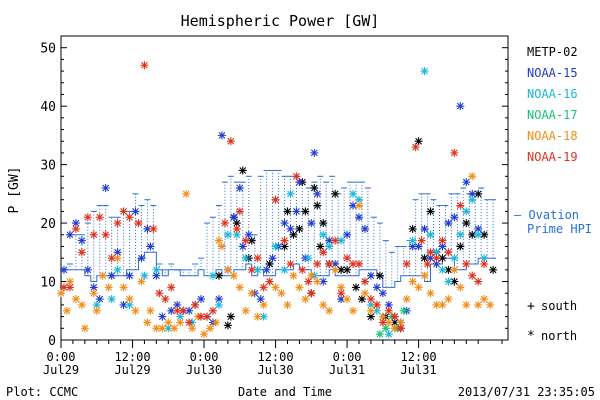 The height and width of the screenshot is (400, 600). Describe the element at coordinates (552, 94) in the screenshot. I see `legend-item-noaa-16: NOAA-16` at that location.